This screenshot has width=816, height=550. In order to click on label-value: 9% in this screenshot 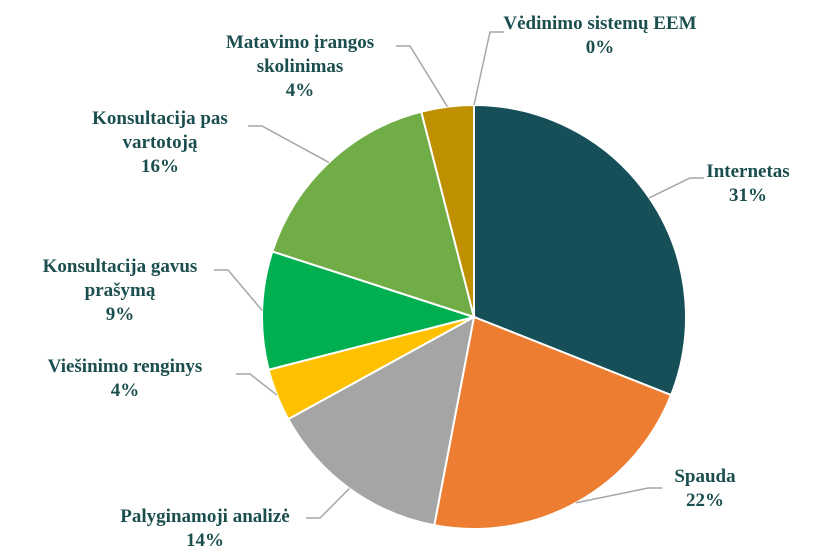, I will do `click(120, 314)`.